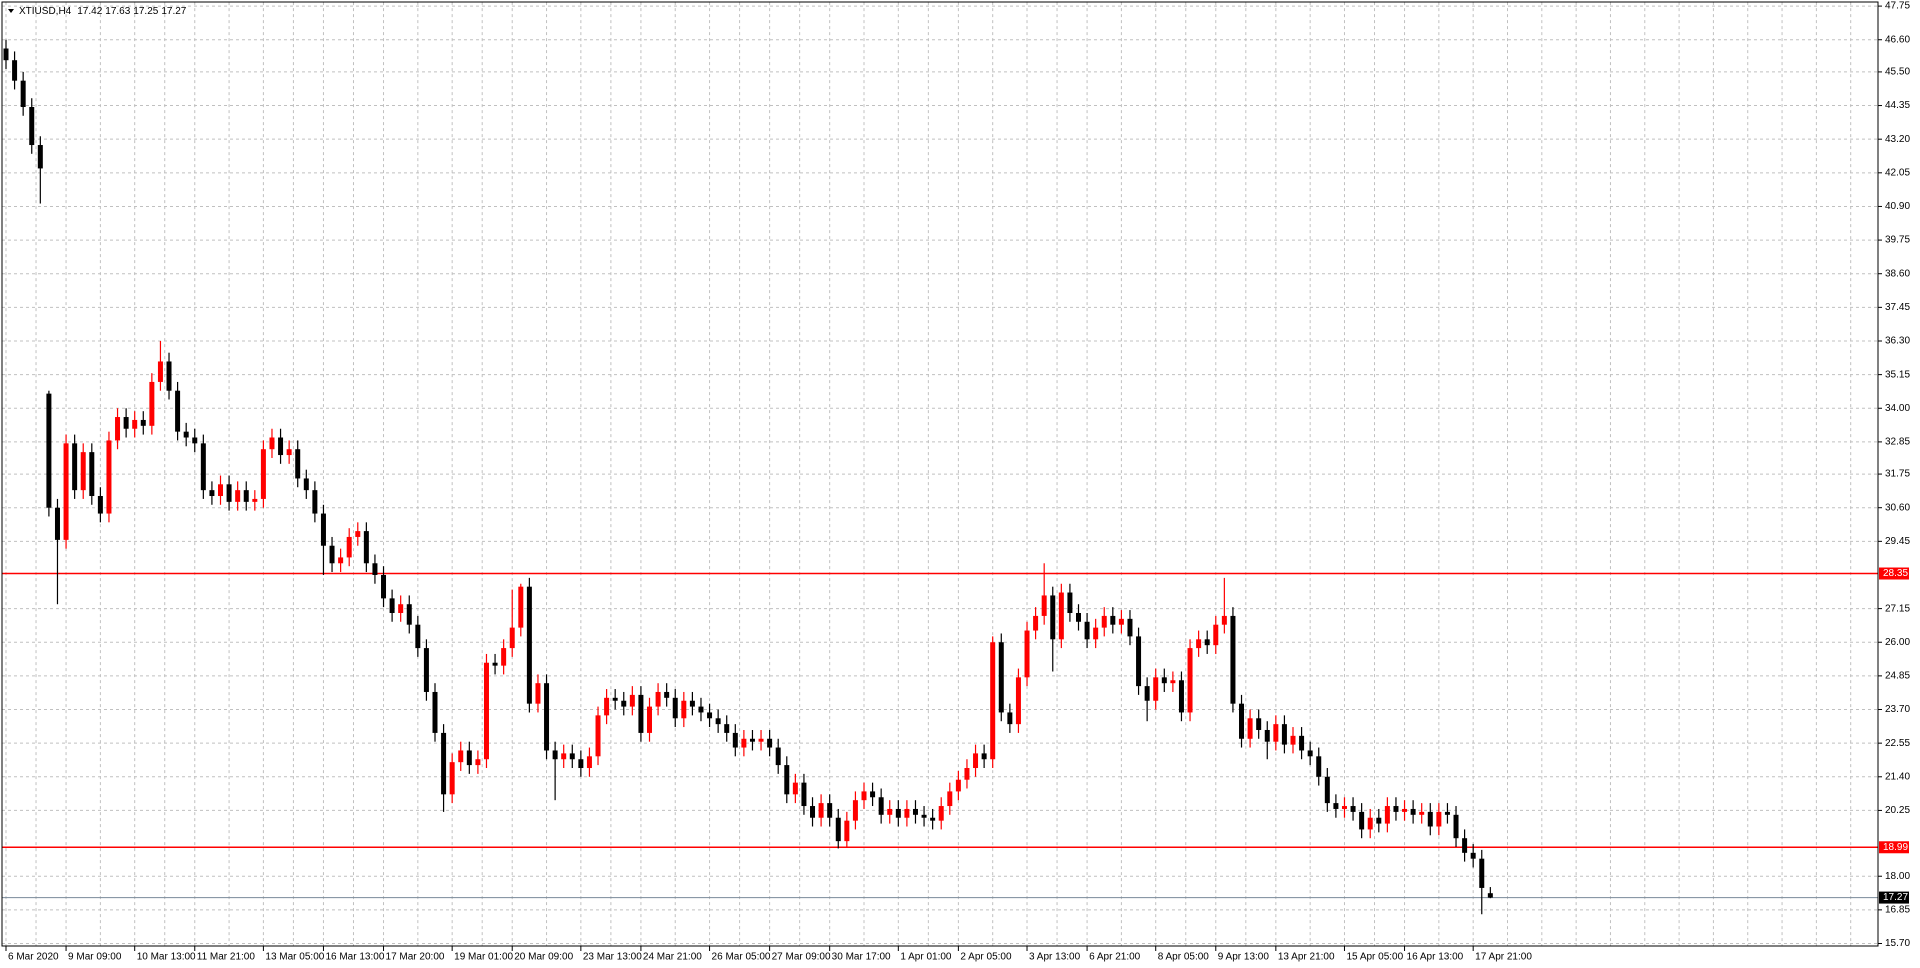  What do you see at coordinates (1897, 374) in the screenshot?
I see `y-tick-label: 35.15` at bounding box center [1897, 374].